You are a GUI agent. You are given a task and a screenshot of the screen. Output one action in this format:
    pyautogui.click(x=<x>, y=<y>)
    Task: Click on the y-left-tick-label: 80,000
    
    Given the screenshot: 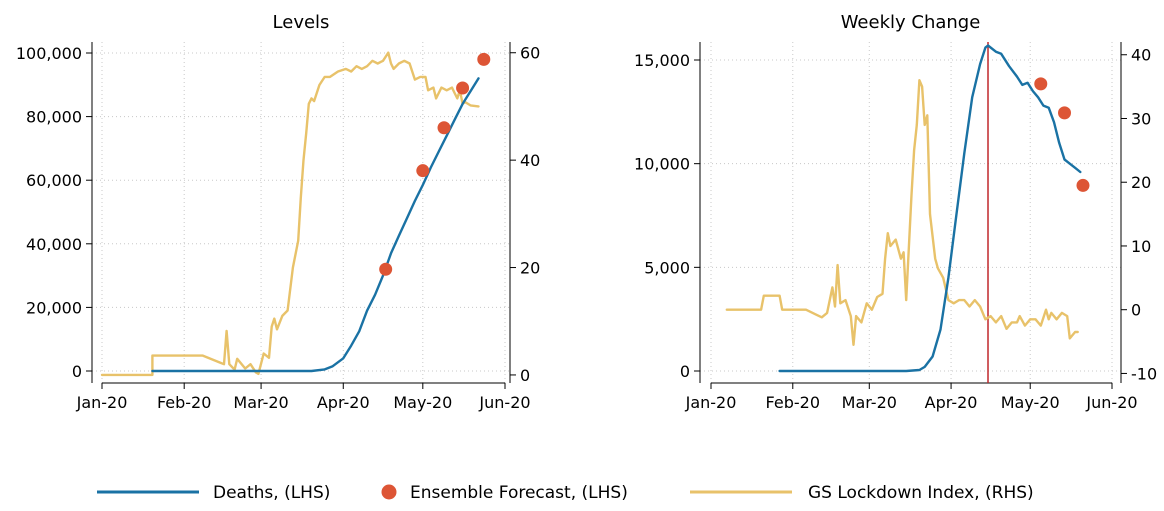 What is the action you would take?
    pyautogui.click(x=54, y=117)
    